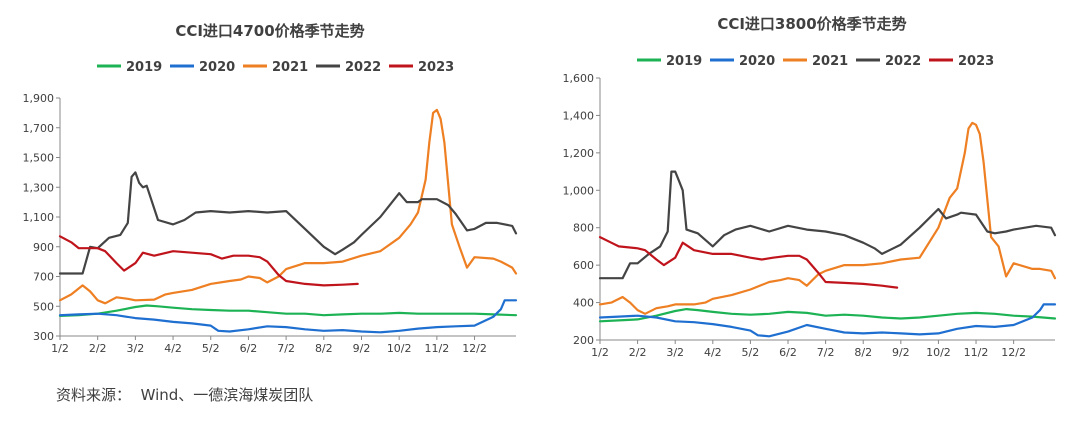 The width and height of the screenshot is (1080, 428). What do you see at coordinates (811, 24) in the screenshot?
I see `chart-title: CCI进口3800价格季节走势` at bounding box center [811, 24].